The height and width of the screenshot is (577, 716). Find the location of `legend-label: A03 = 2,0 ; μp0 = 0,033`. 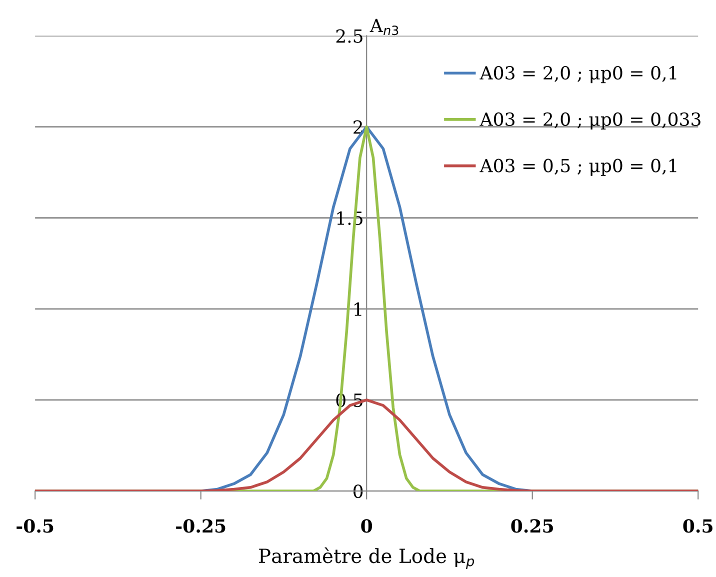

legend-label: A03 = 2,0 ; μp0 = 0,033 is located at coordinates (590, 121).